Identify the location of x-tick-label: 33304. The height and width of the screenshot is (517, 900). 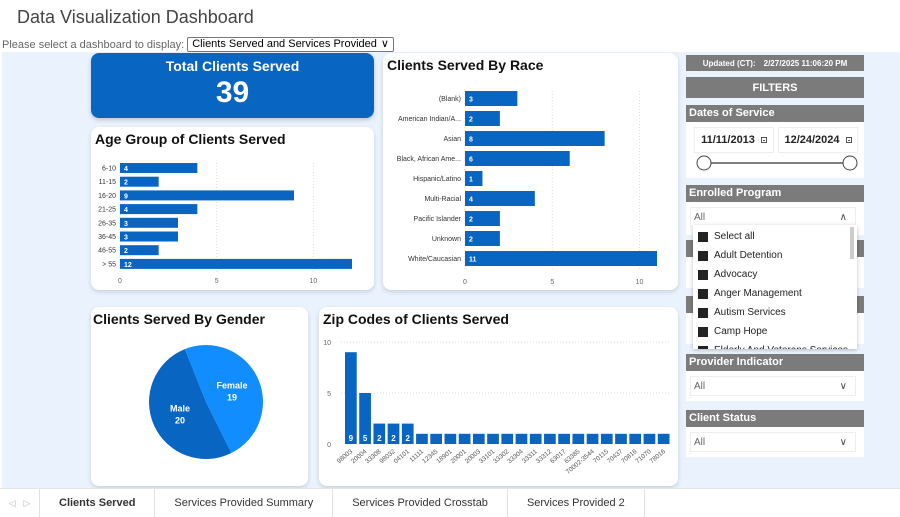
(515, 456).